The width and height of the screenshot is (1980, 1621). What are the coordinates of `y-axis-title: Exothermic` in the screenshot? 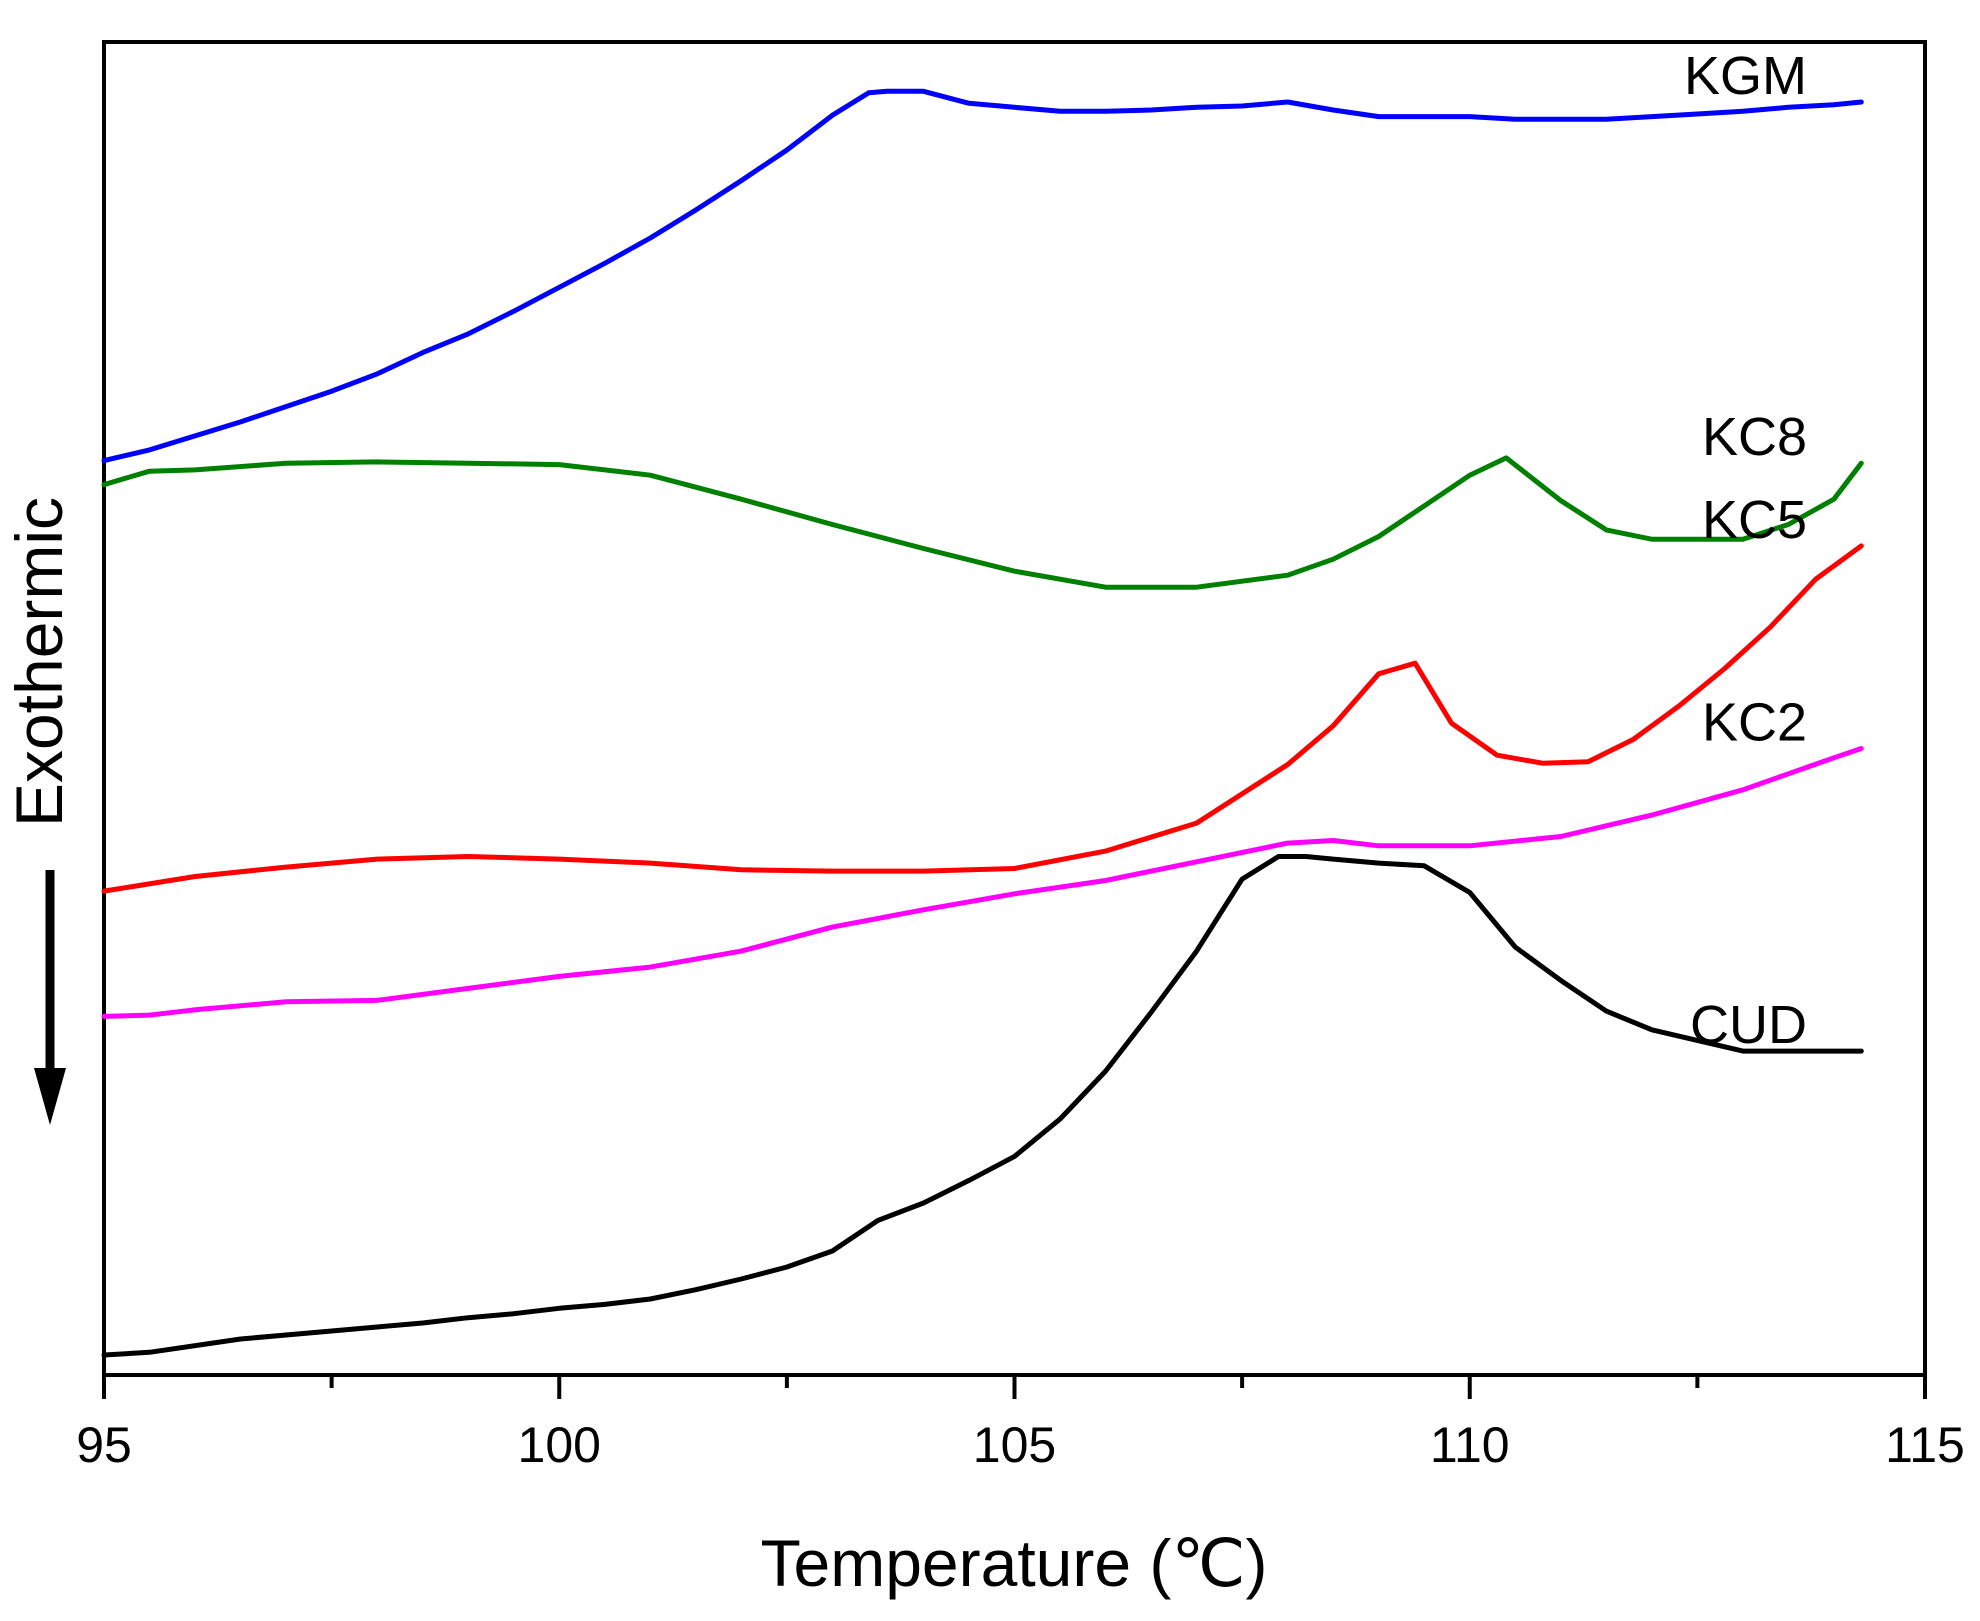 It's located at (39, 662).